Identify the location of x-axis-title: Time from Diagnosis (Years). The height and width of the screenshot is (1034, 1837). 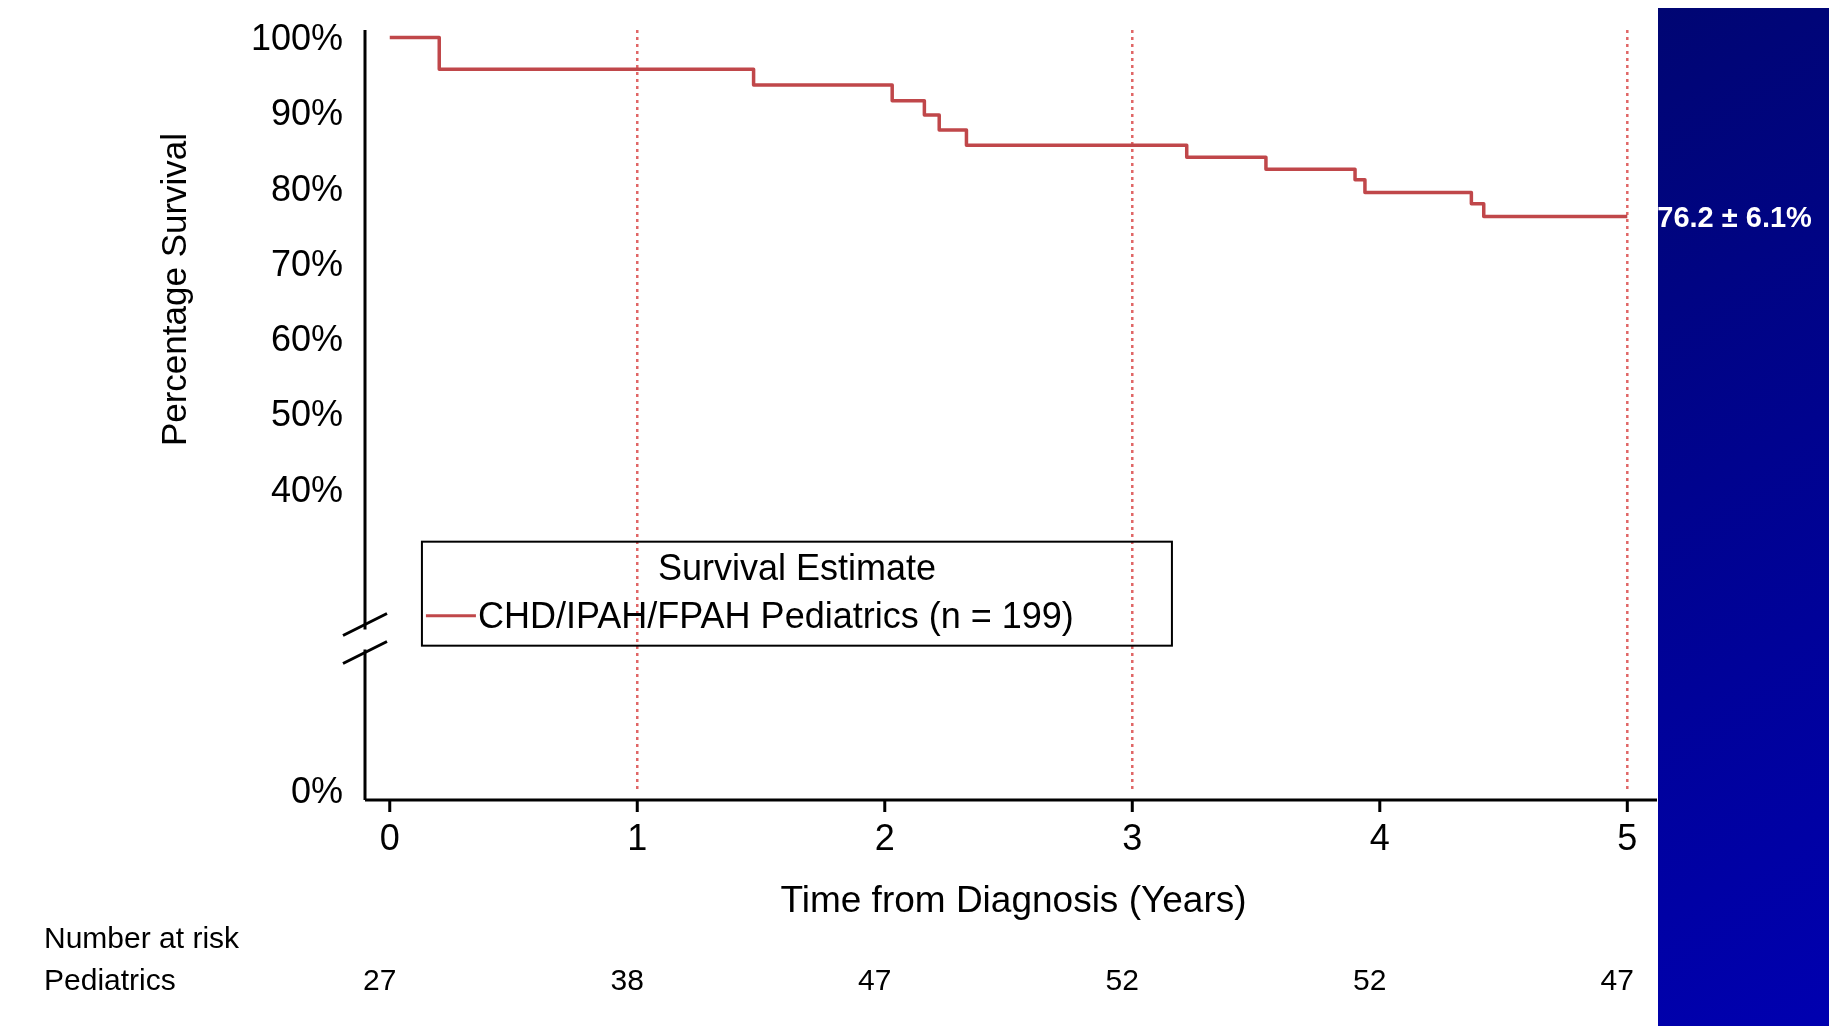
(1013, 899).